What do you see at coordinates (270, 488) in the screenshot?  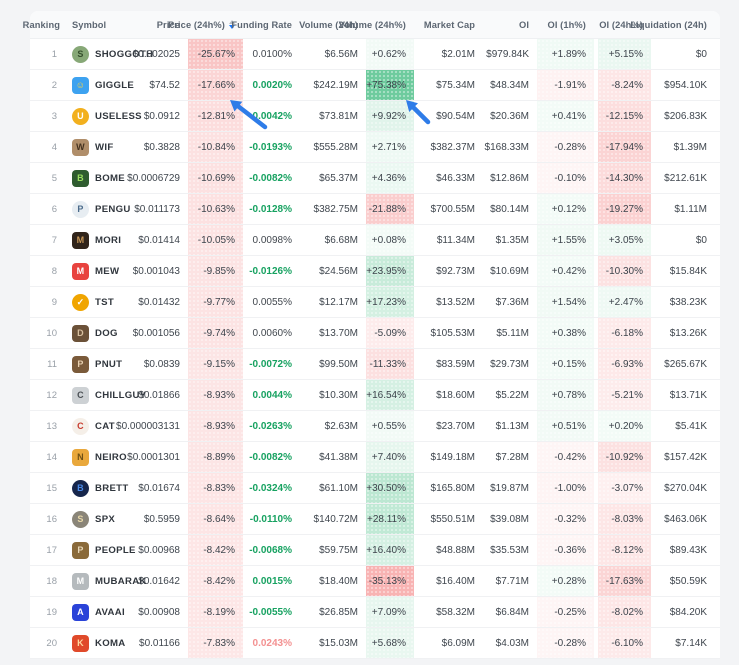 I see `cell-funding_rate: -0.0324%` at bounding box center [270, 488].